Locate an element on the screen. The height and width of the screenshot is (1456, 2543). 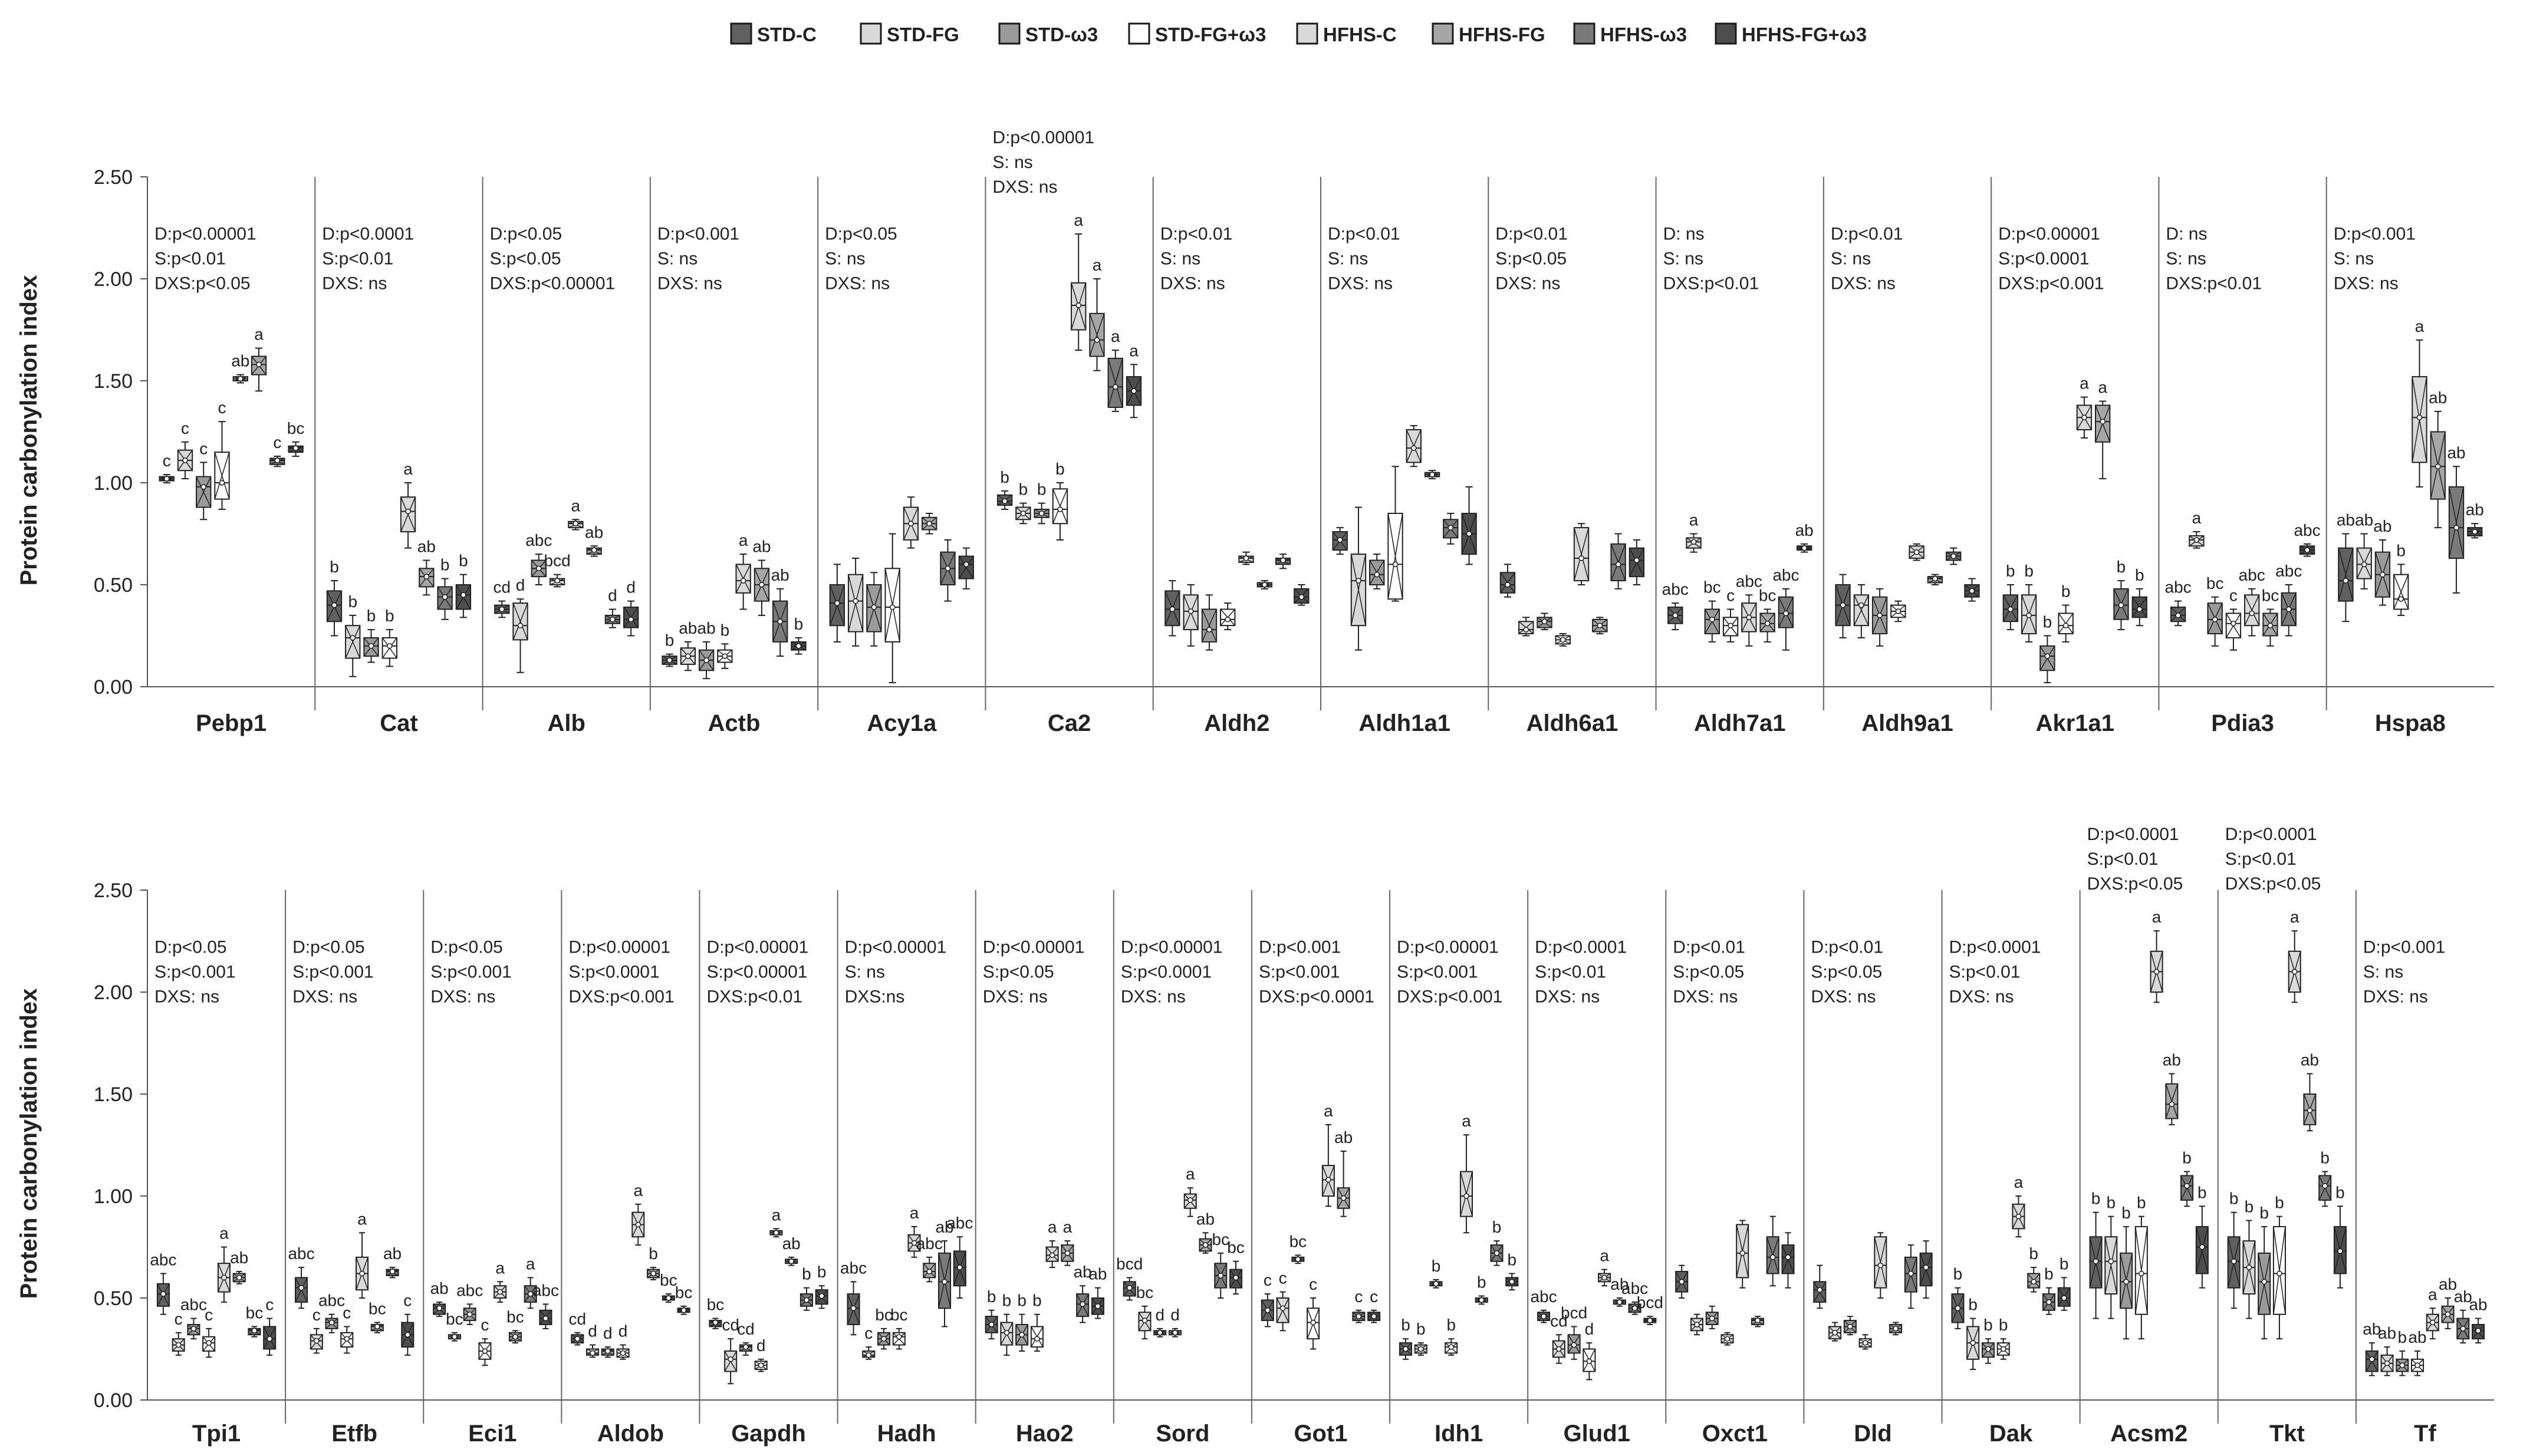
protein-name: Glud1 is located at coordinates (1597, 1434).